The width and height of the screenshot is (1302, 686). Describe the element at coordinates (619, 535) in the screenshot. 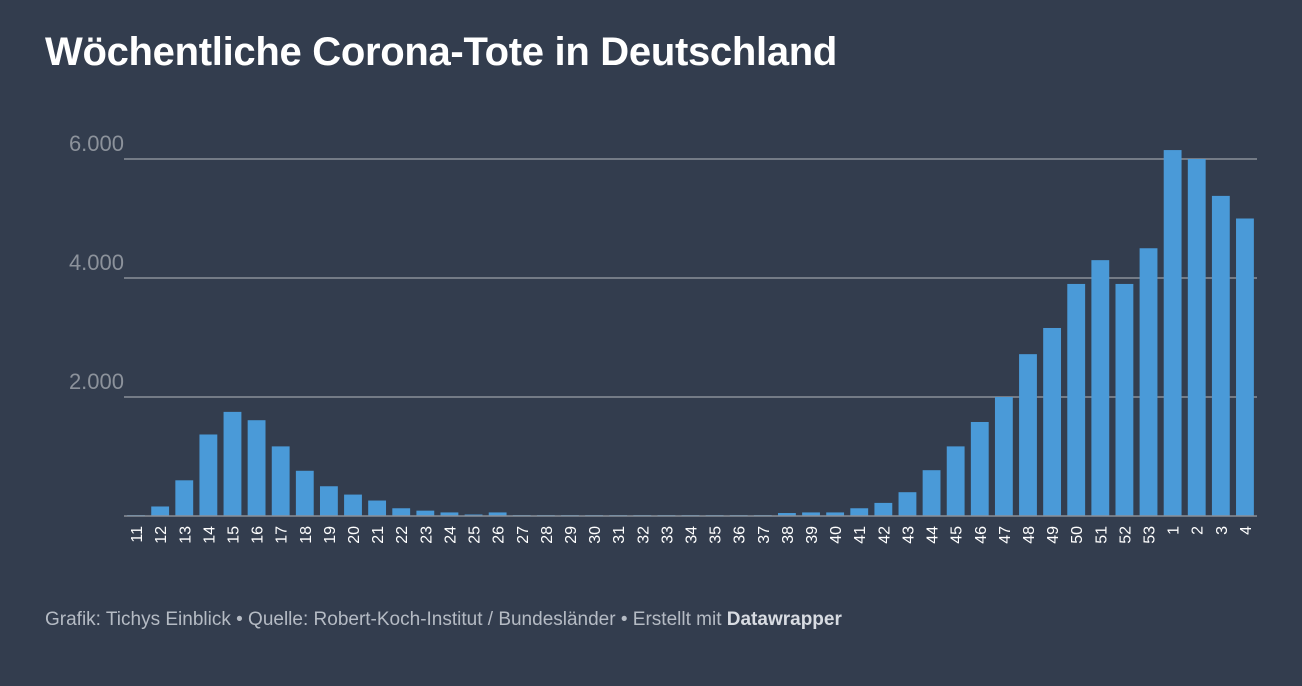

I see `x-tick-label: 31` at that location.